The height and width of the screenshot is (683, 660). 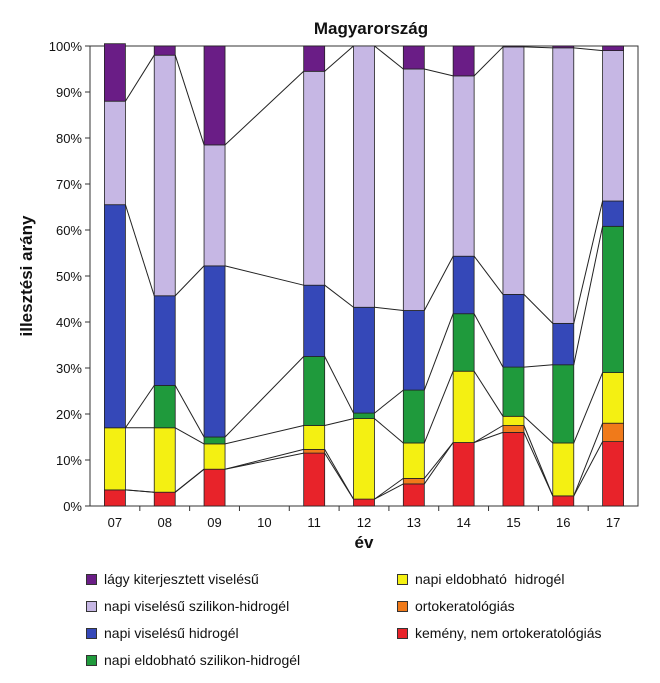 What do you see at coordinates (69, 230) in the screenshot?
I see `y-tick-label: 60%` at bounding box center [69, 230].